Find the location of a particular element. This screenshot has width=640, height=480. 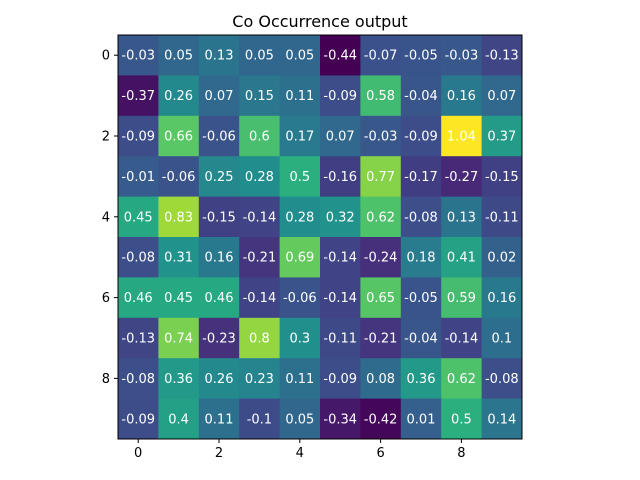

cell-value-label: 0.58 is located at coordinates (380, 96).